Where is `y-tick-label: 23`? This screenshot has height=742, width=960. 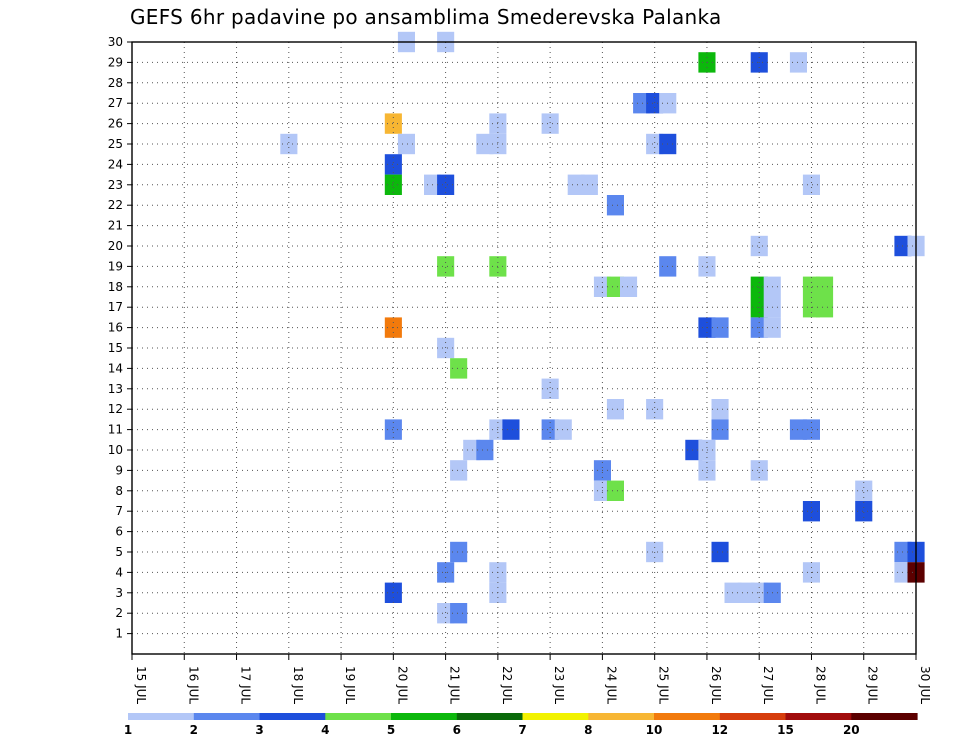
y-tick-label: 23 is located at coordinates (115, 185).